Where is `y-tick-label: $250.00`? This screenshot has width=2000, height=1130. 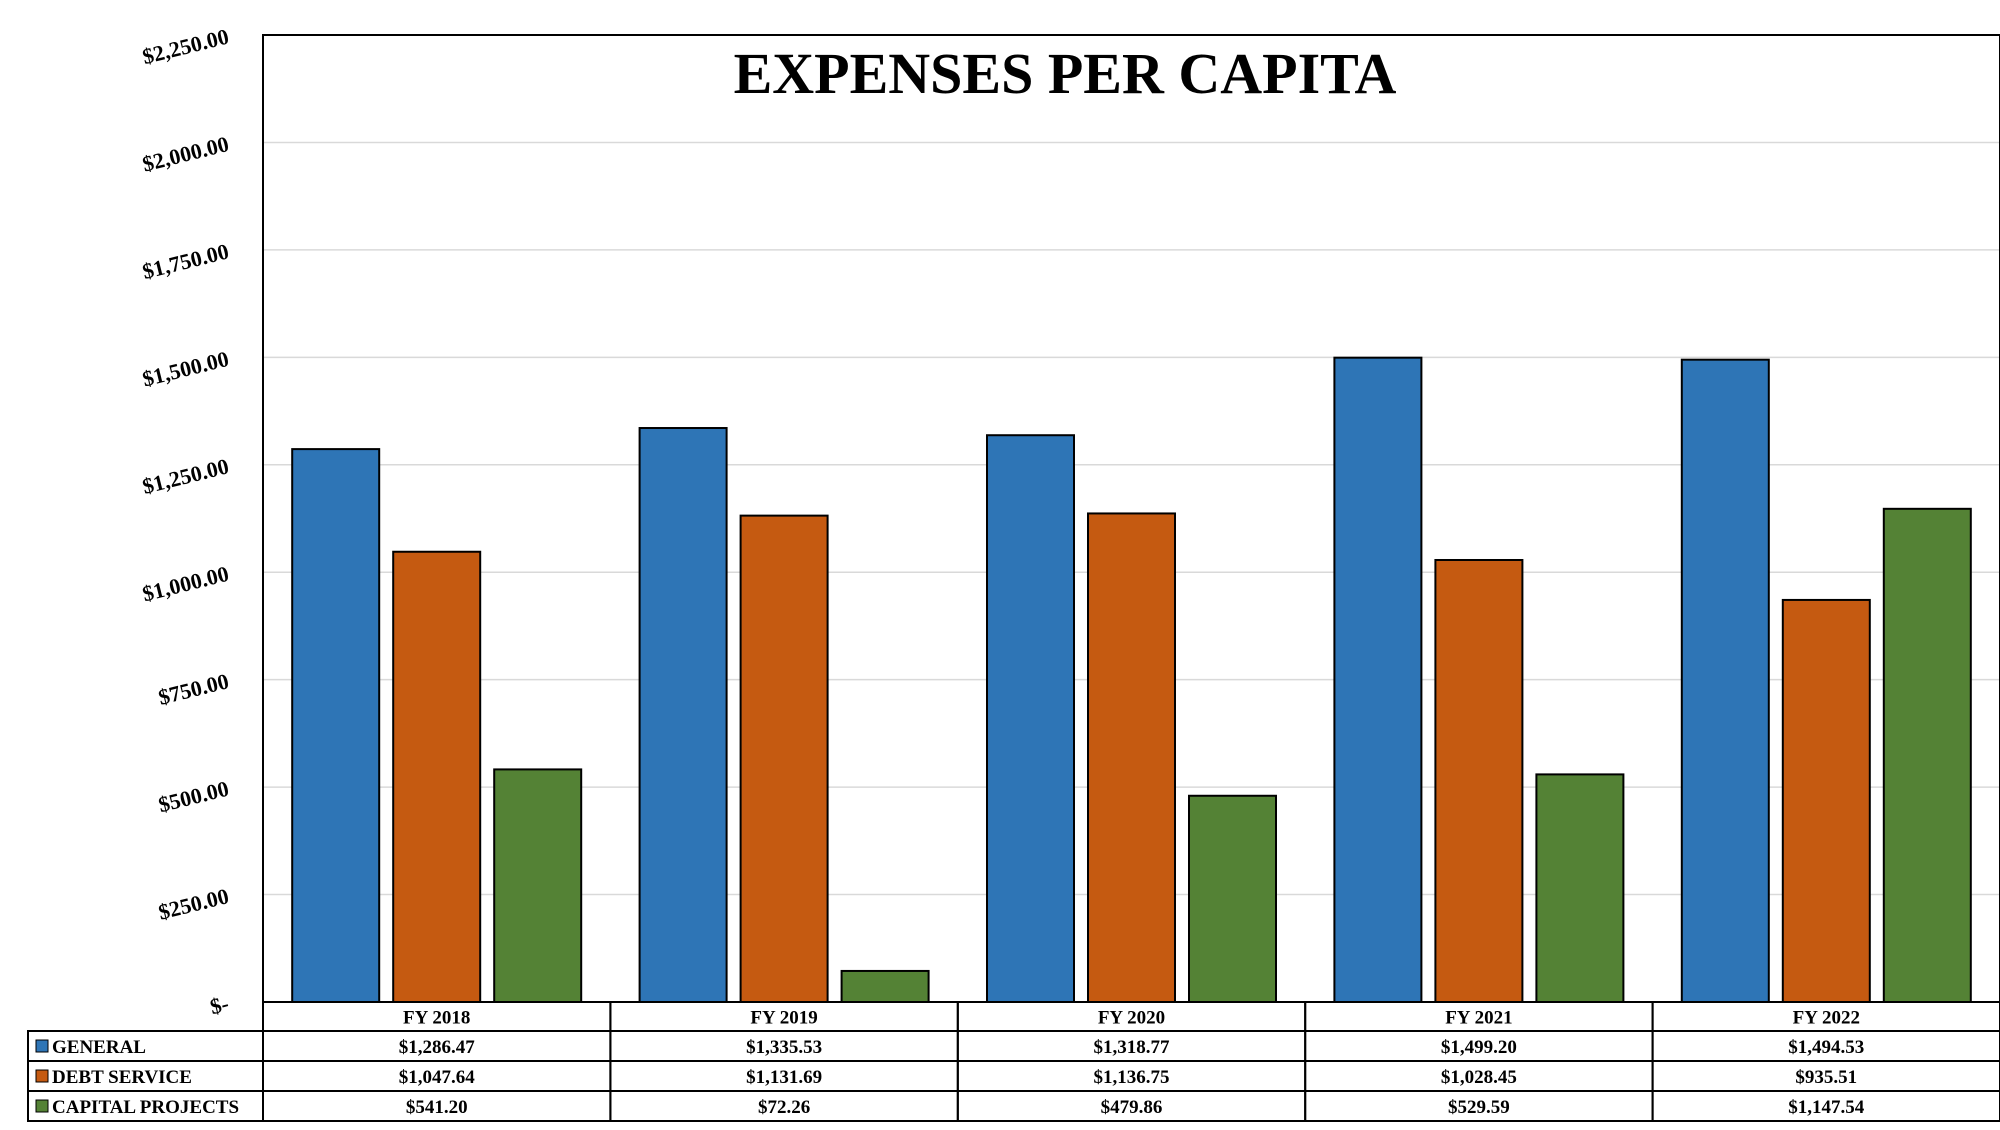 y-tick-label: $250.00 is located at coordinates (193, 904).